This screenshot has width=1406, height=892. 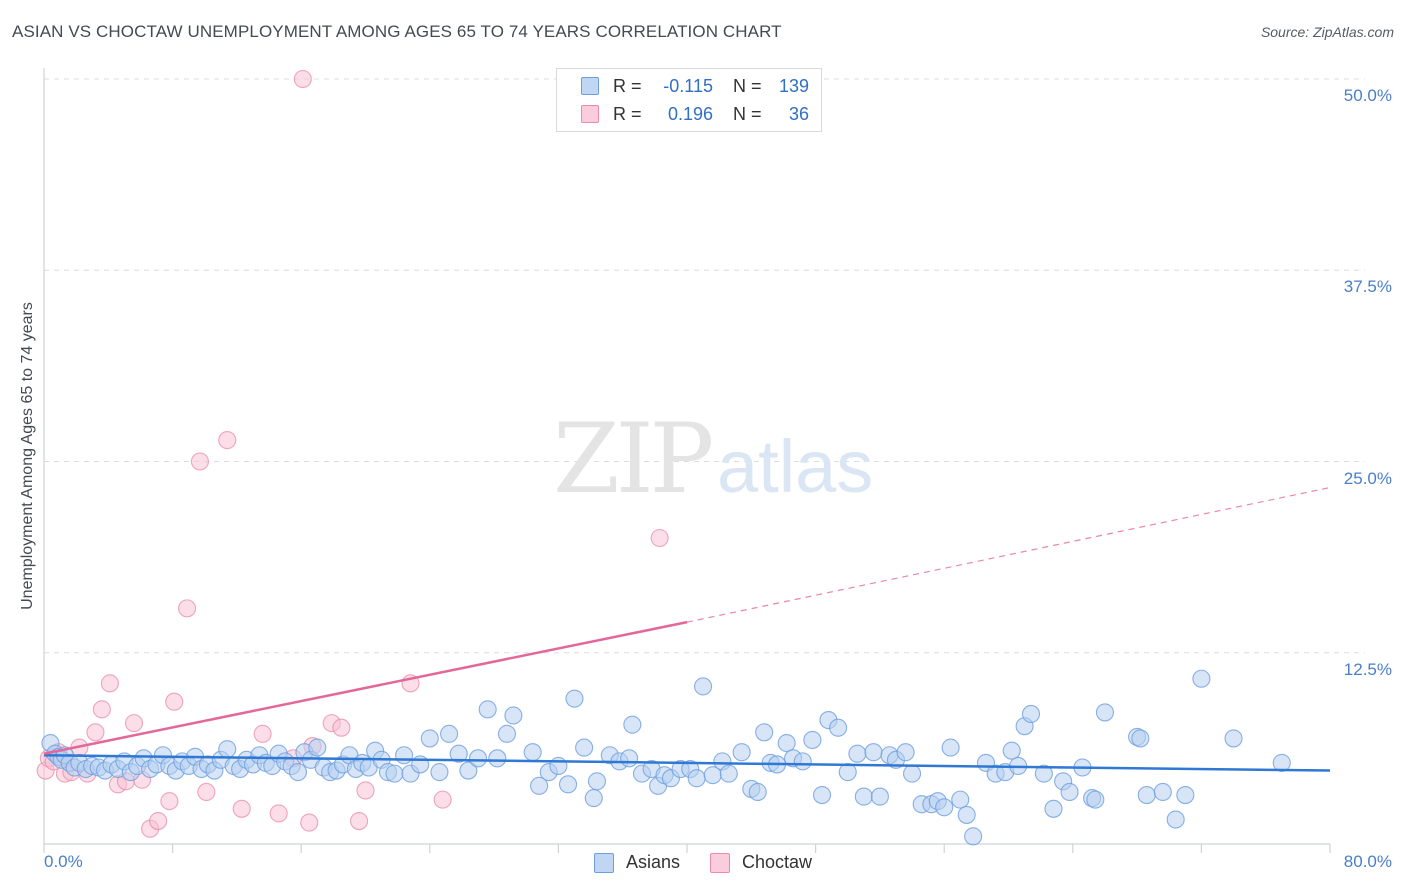 I want to click on legend-row-choctaw: R = 0.196 N = 36, so click(x=695, y=114).